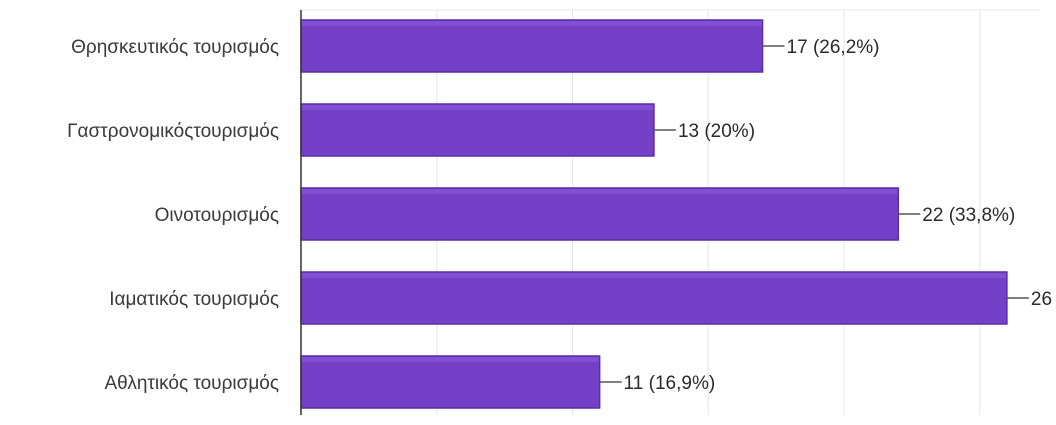  I want to click on category-label: Γαστρονομικόςτουρισμός, so click(173, 131).